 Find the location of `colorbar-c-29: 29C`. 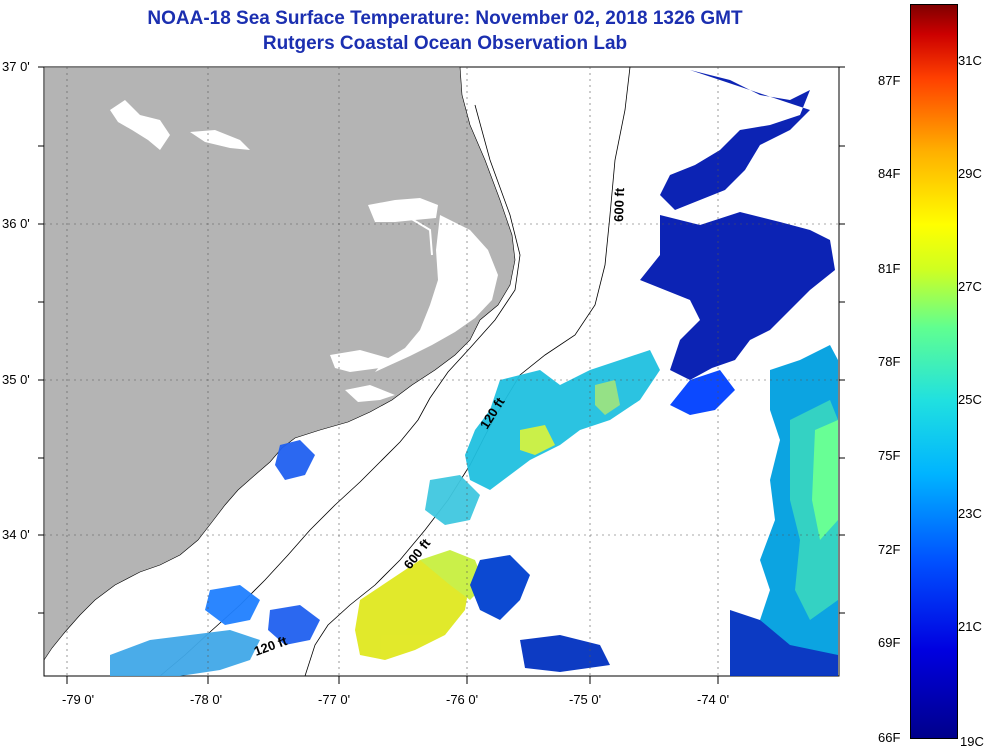

colorbar-c-29: 29C is located at coordinates (970, 173).